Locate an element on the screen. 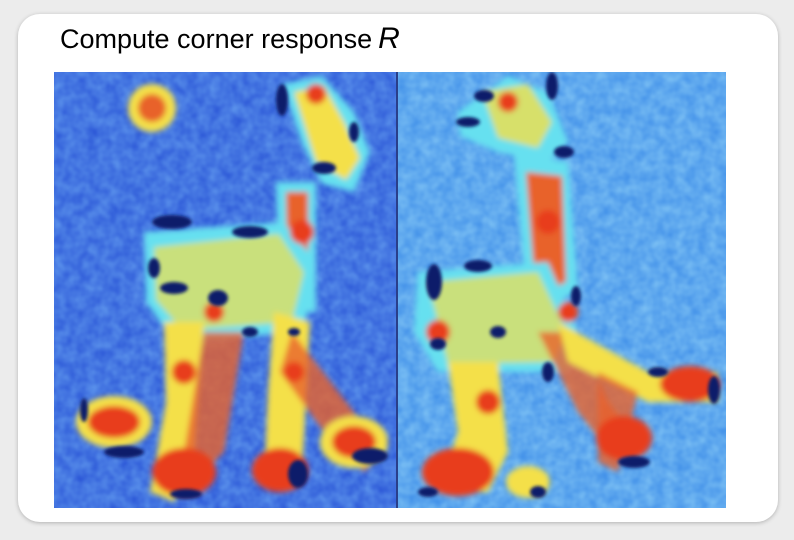  panel-divider is located at coordinates (397, 290).